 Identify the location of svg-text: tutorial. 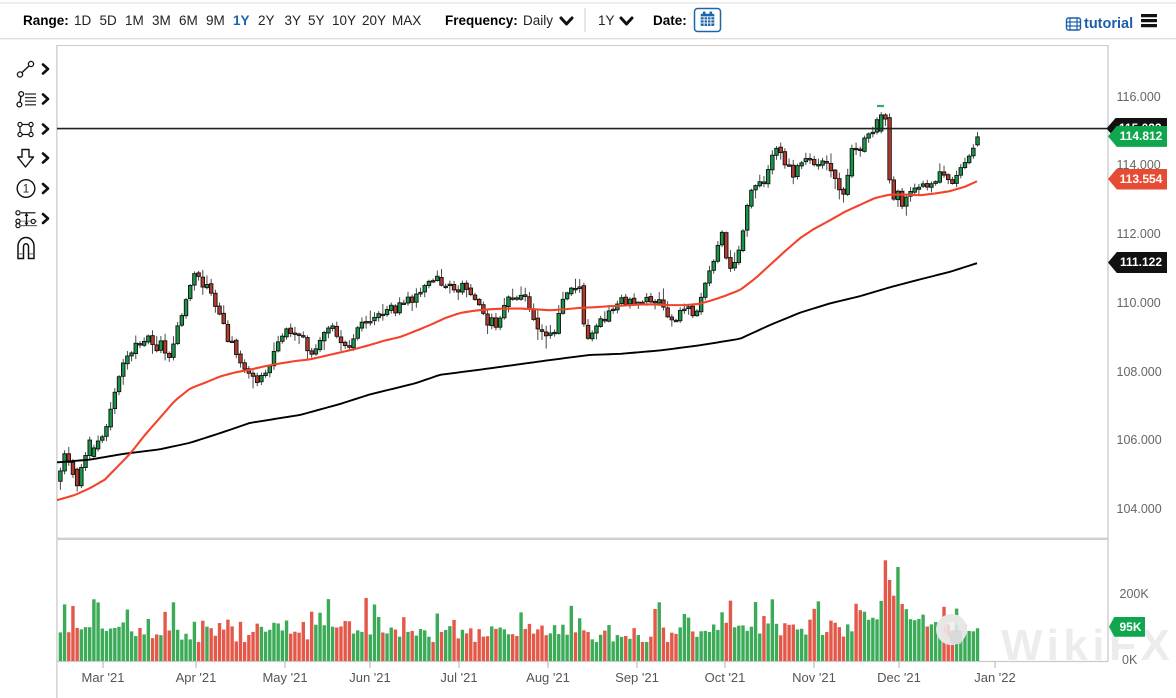
(1108, 24).